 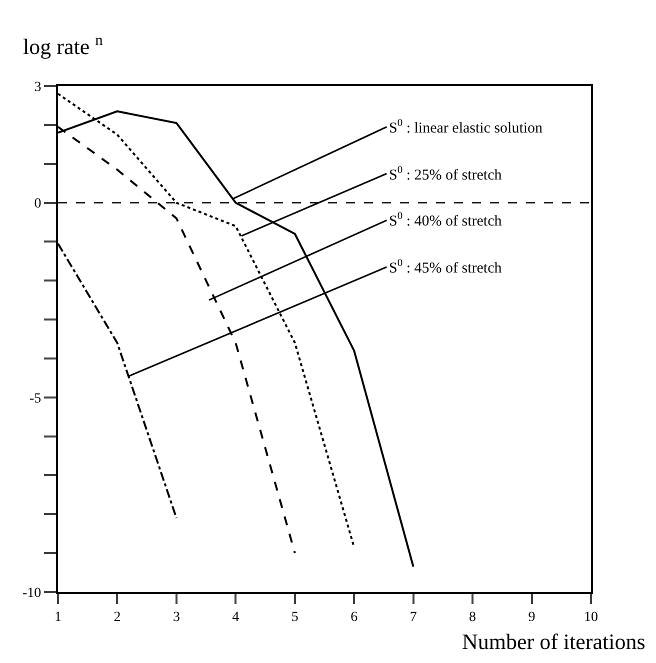 I want to click on x-tick-label: 2, so click(x=117, y=617).